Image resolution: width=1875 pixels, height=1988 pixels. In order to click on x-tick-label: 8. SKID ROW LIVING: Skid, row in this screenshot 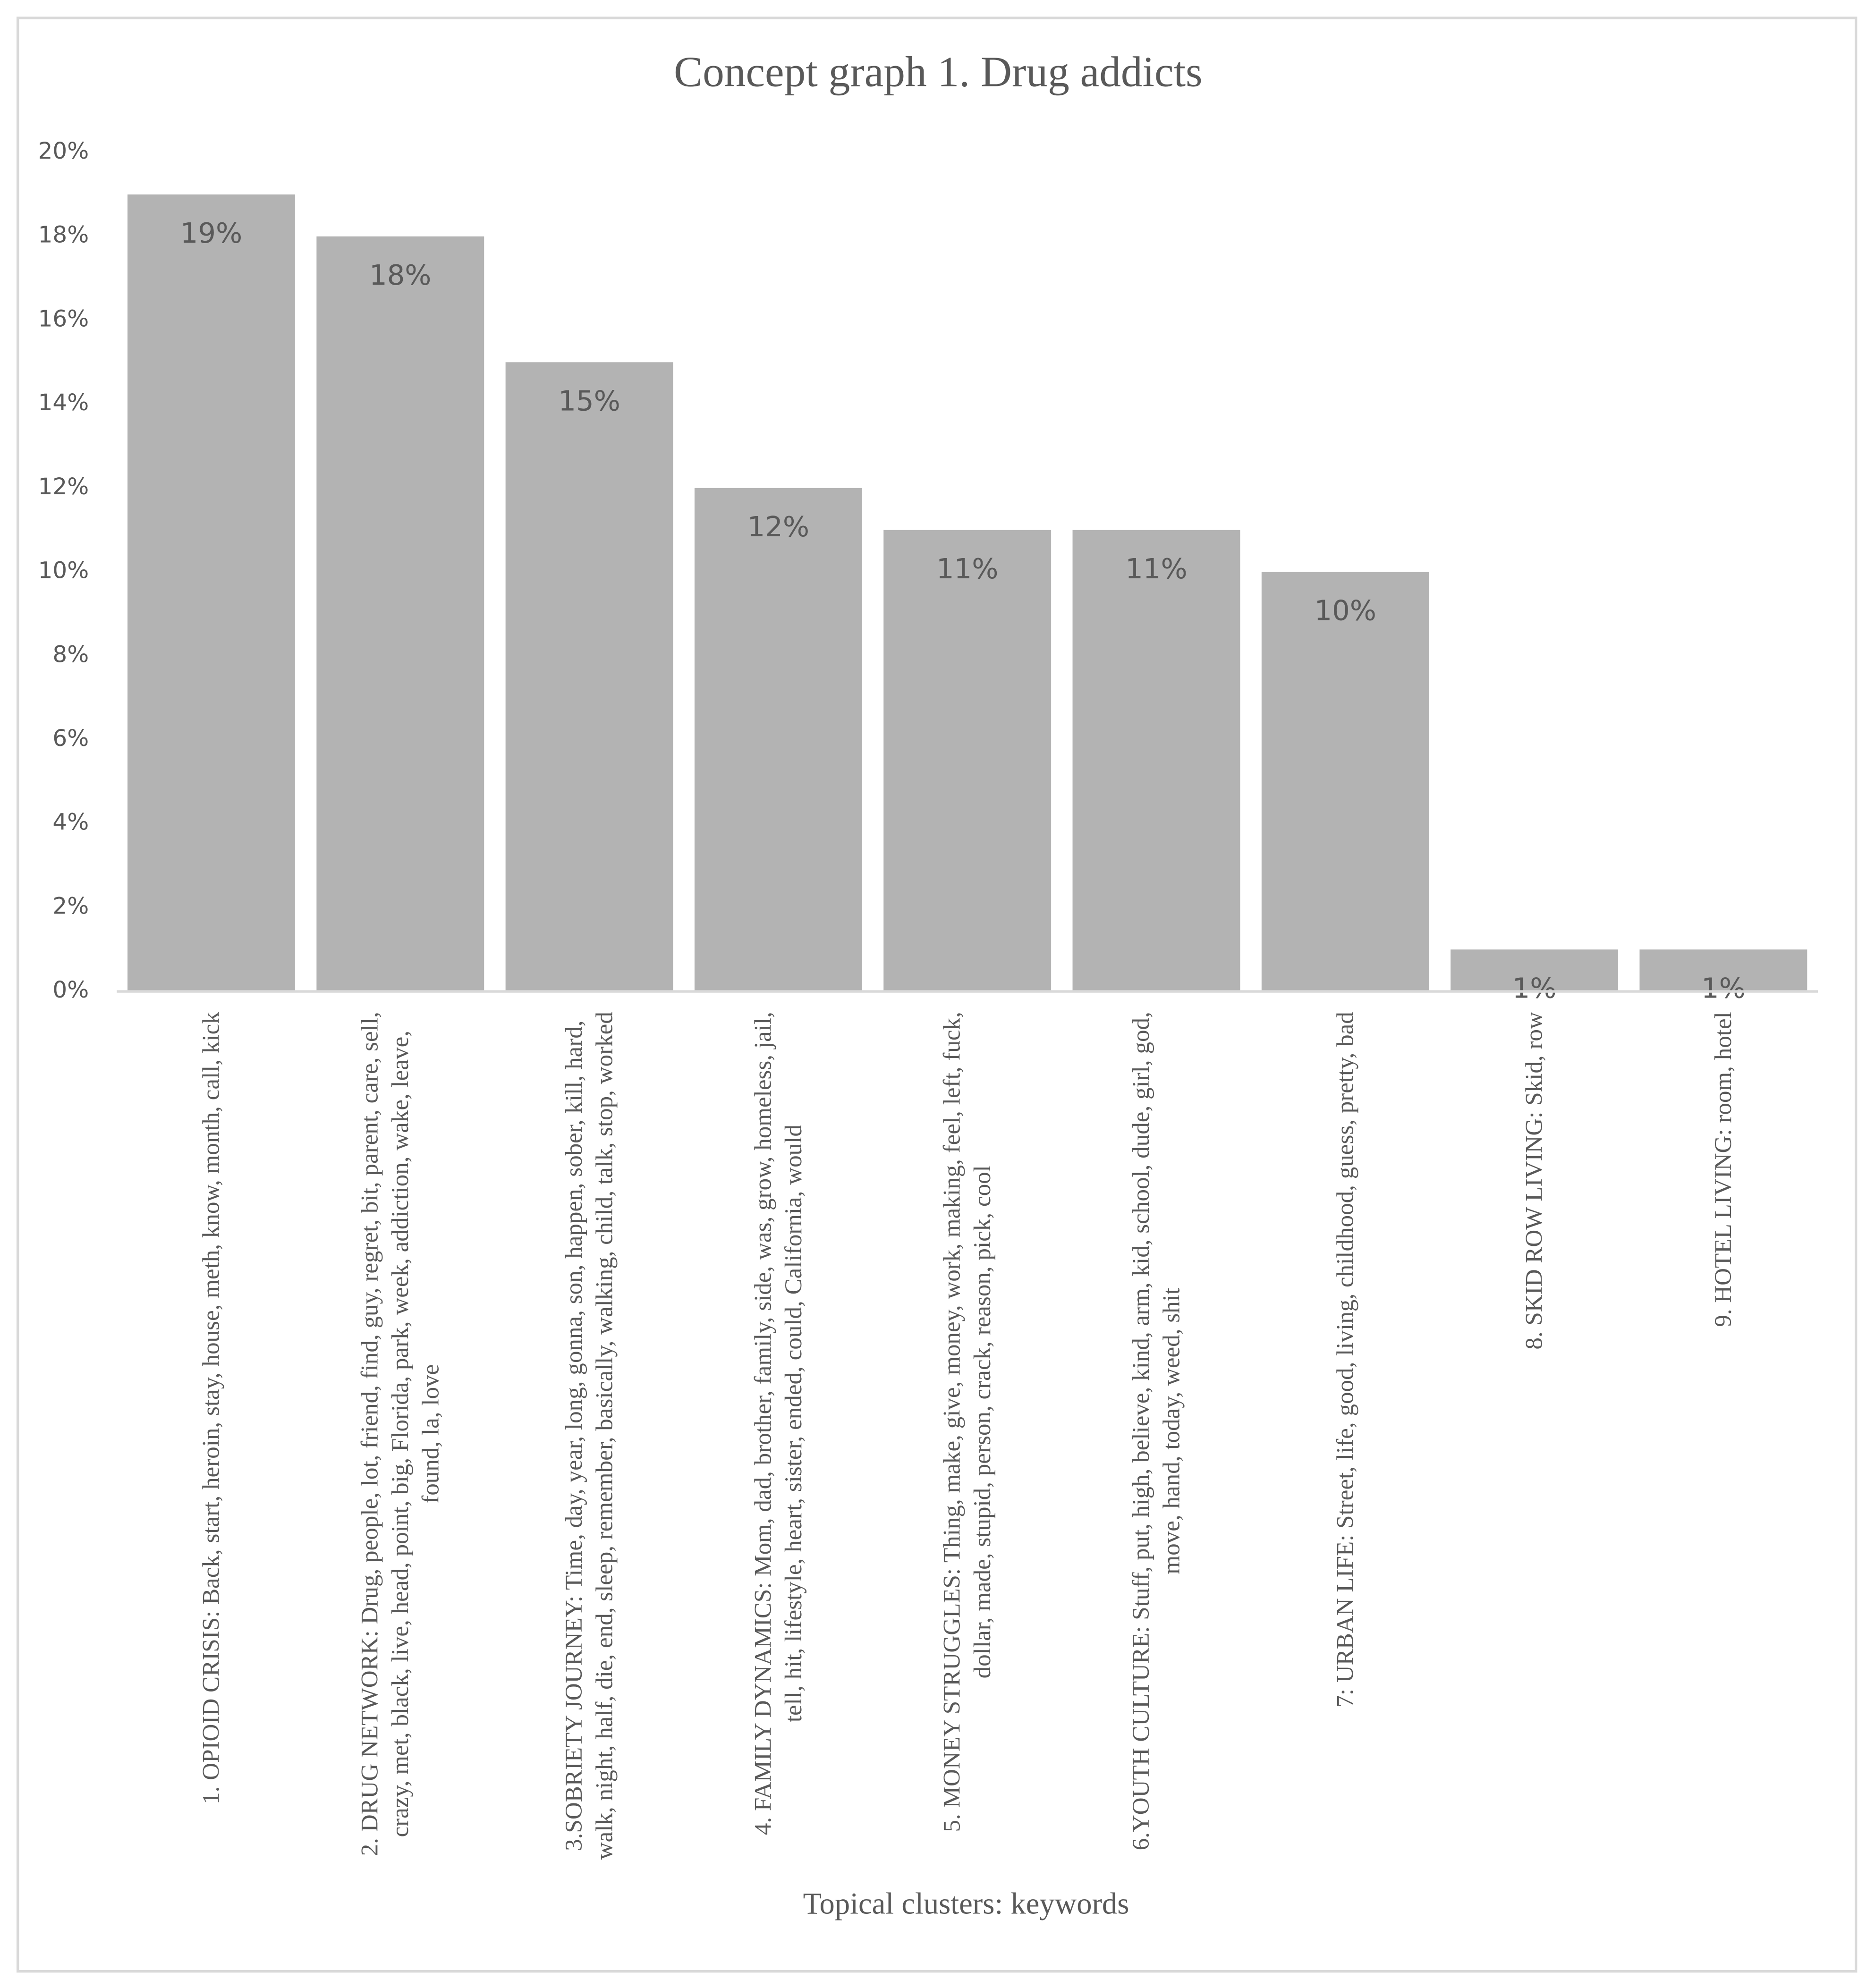, I will do `click(1534, 1181)`.